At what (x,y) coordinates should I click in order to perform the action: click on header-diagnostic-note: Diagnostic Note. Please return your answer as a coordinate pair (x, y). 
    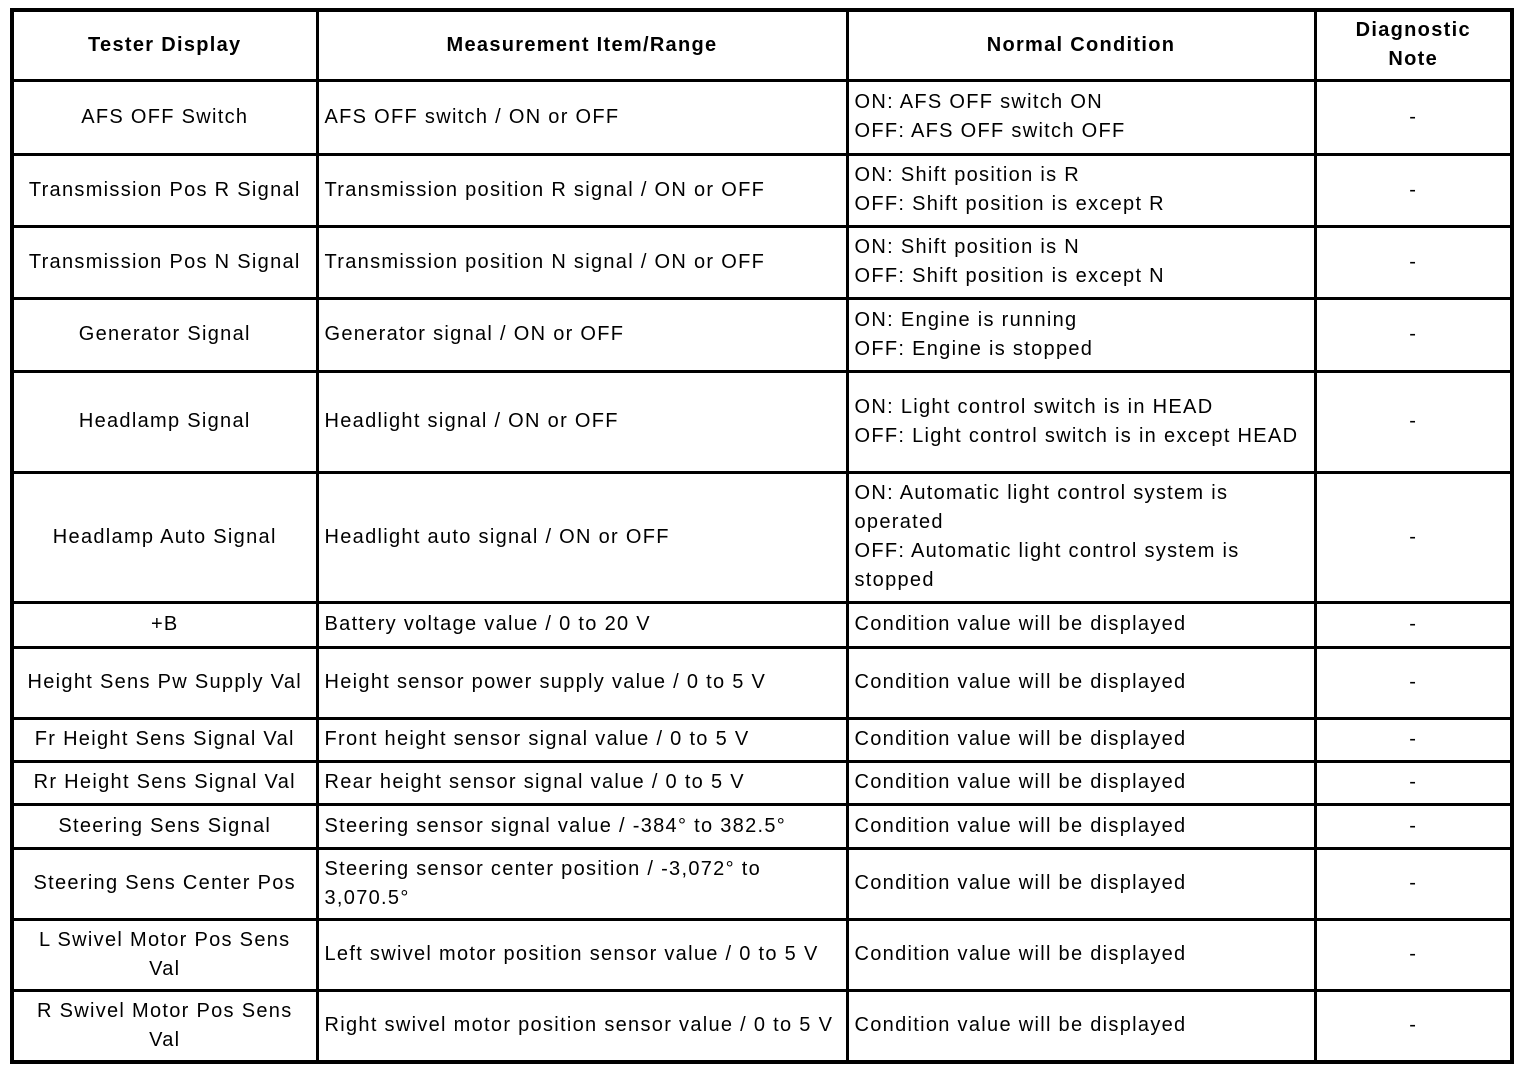
    Looking at the image, I should click on (1413, 45).